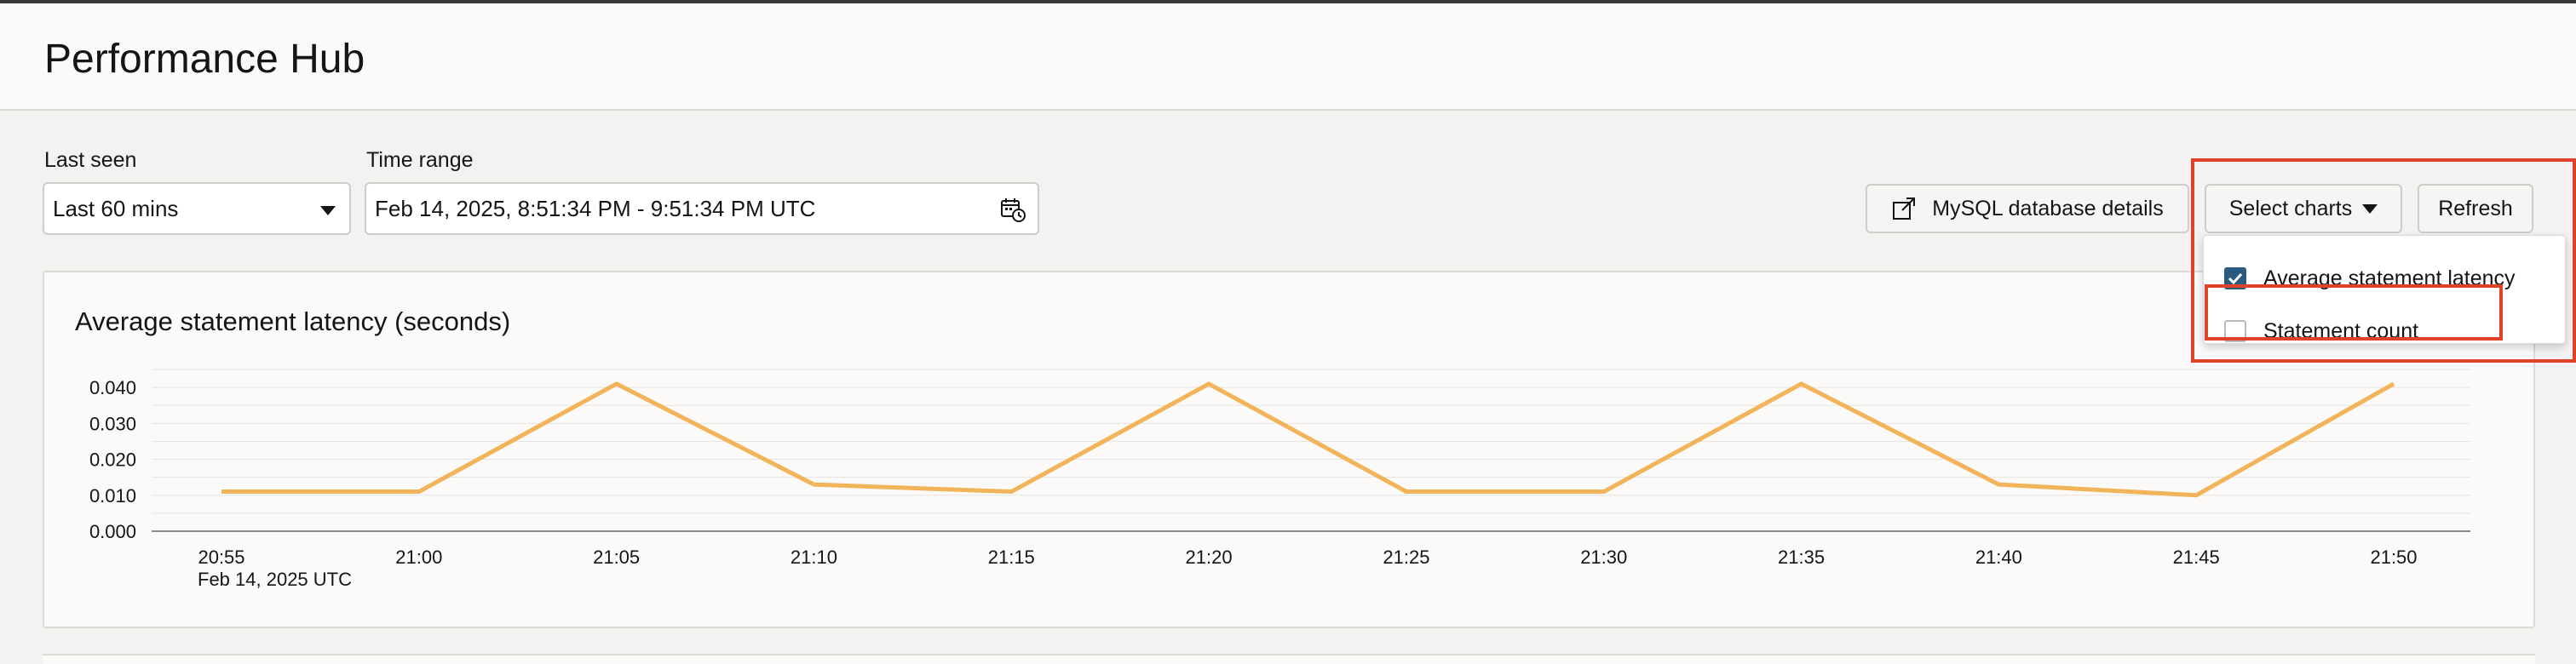 This screenshot has height=664, width=2576. What do you see at coordinates (113, 531) in the screenshot?
I see `y-tick-label: 0.000` at bounding box center [113, 531].